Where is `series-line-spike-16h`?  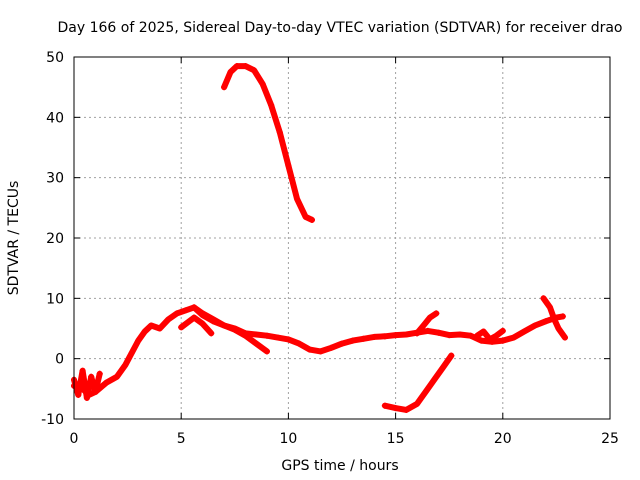 series-line-spike-16h is located at coordinates (427, 323).